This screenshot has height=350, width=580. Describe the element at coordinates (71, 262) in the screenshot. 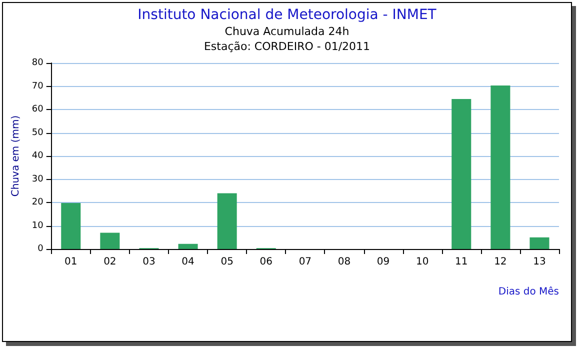

I see `x-tick-label: 01` at that location.